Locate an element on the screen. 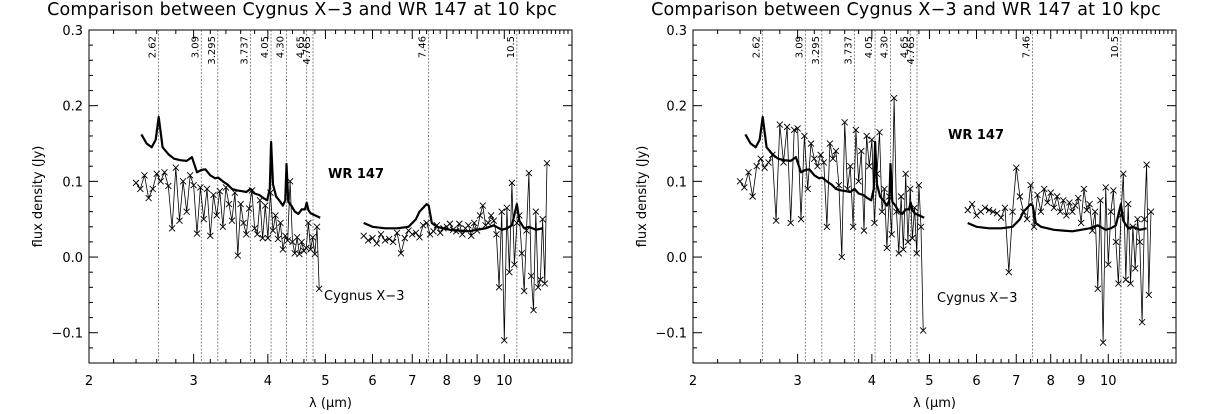 The width and height of the screenshot is (1208, 414). reference-line-label: 4.65 is located at coordinates (301, 47).